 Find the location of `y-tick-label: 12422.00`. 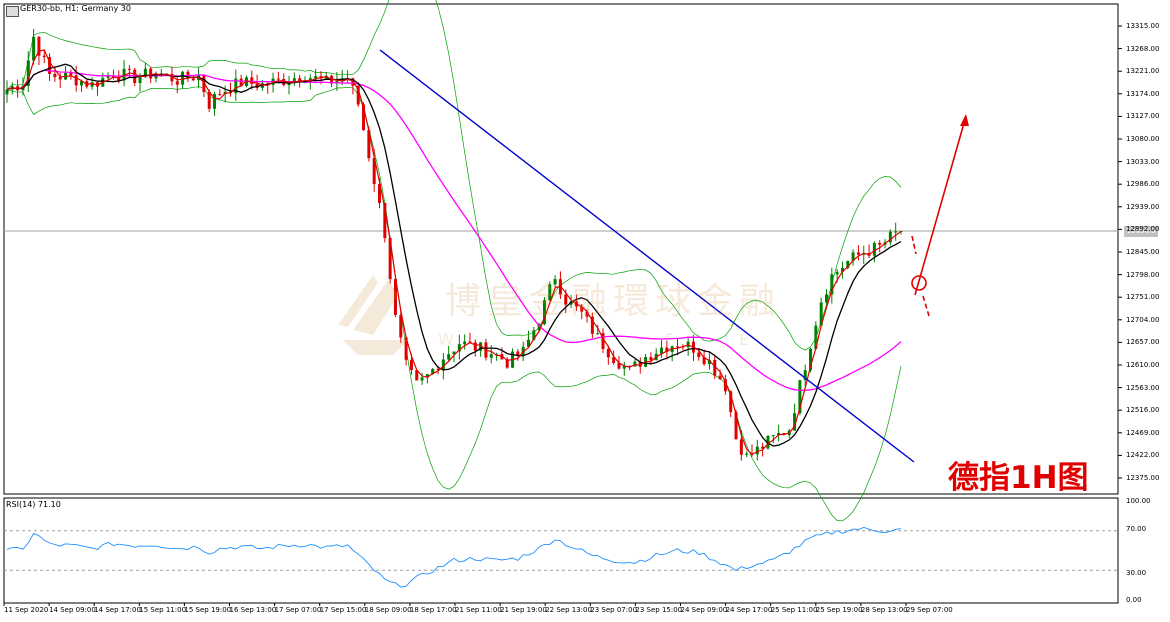

y-tick-label: 12422.00 is located at coordinates (1143, 455).